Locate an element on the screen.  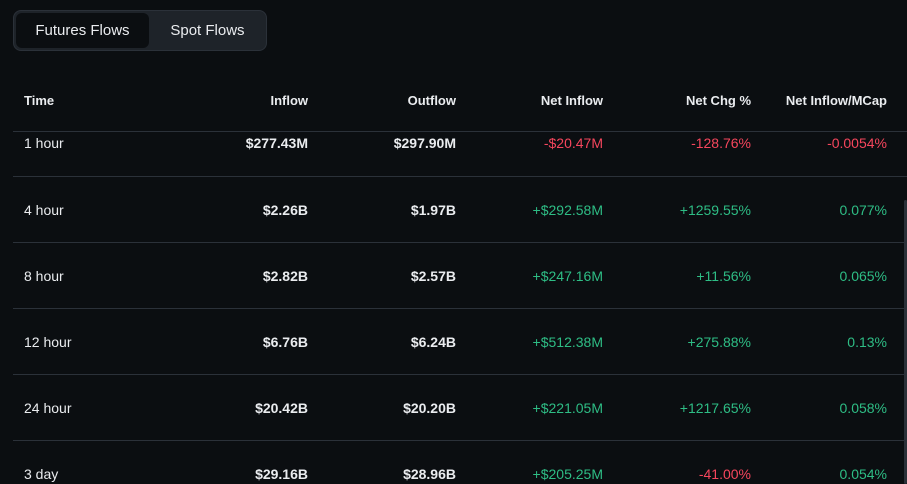
cell-net-inflow: -$20.47M is located at coordinates (573, 143).